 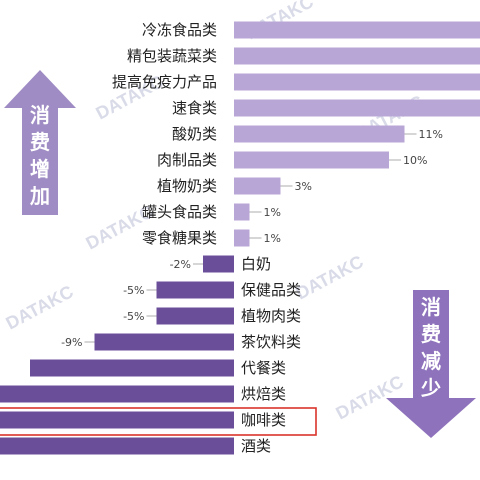 I want to click on category-label: 烘焙类, so click(x=263, y=394).